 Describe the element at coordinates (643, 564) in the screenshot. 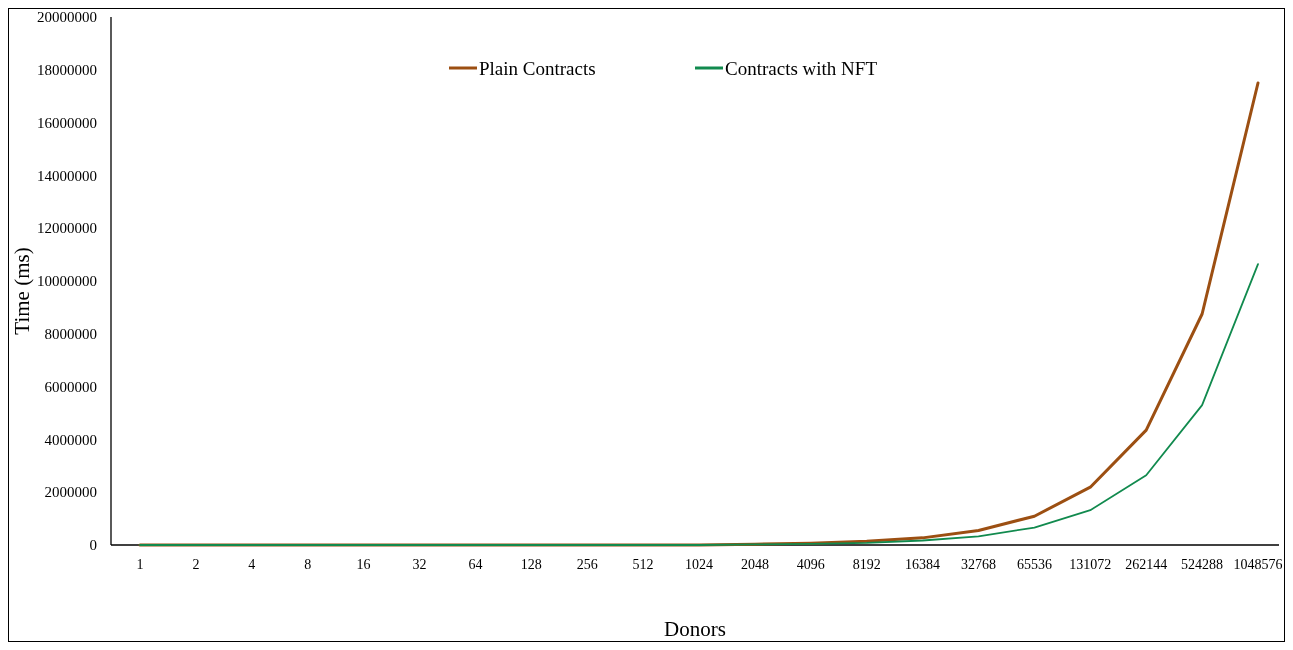

I see `x-tick-label: 512` at that location.